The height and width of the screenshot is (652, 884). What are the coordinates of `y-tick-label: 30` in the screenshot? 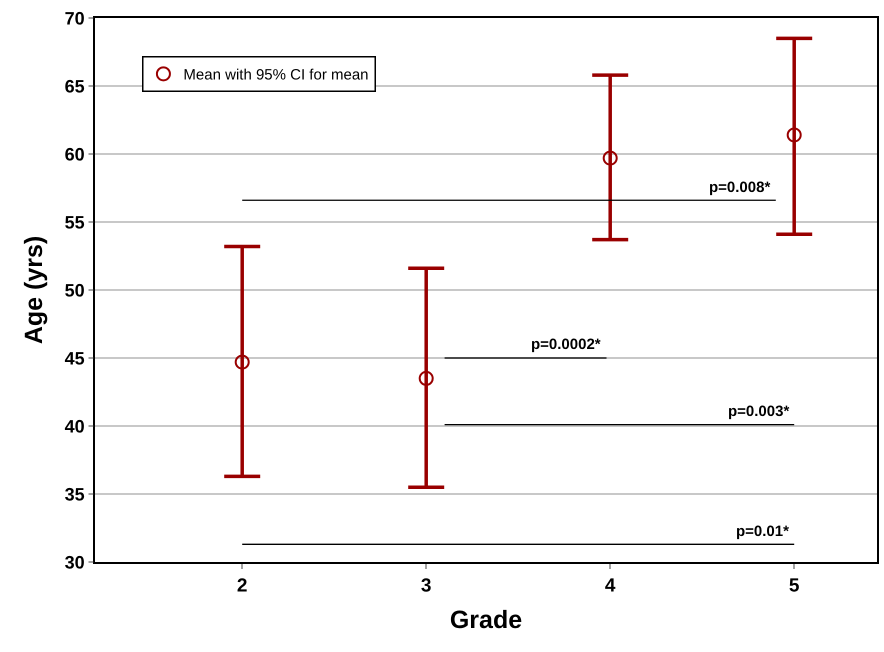 It's located at (74, 562).